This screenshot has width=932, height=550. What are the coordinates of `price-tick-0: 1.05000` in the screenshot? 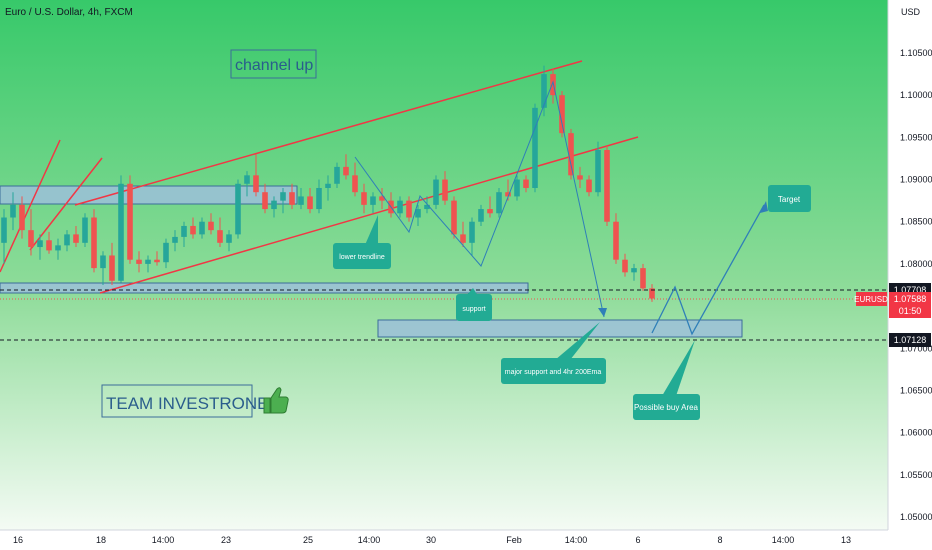 It's located at (916, 517).